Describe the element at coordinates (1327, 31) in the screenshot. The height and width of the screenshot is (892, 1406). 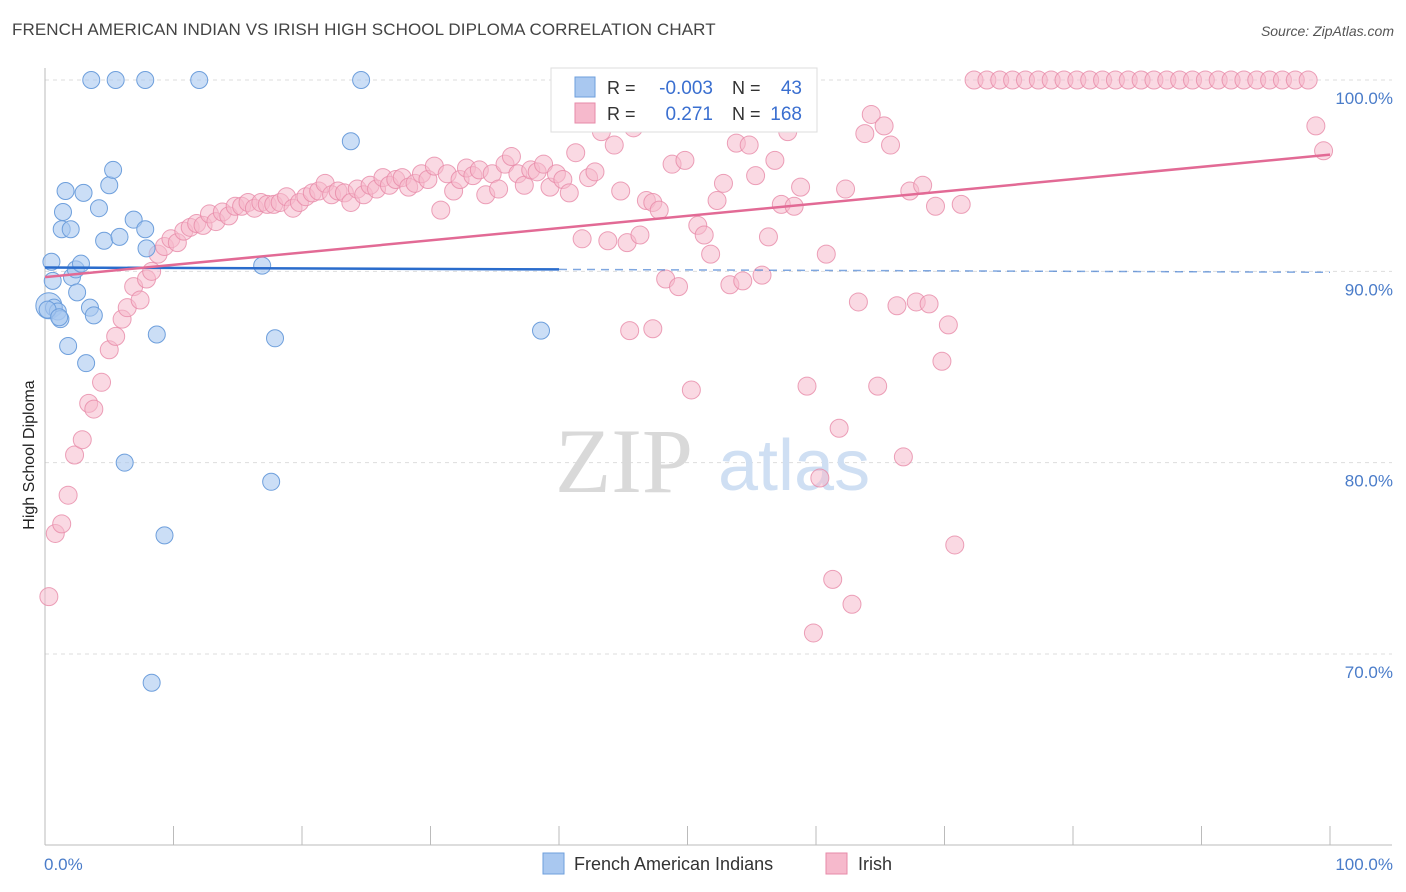
I see `source-label: Source: ZipAtlas.com` at that location.